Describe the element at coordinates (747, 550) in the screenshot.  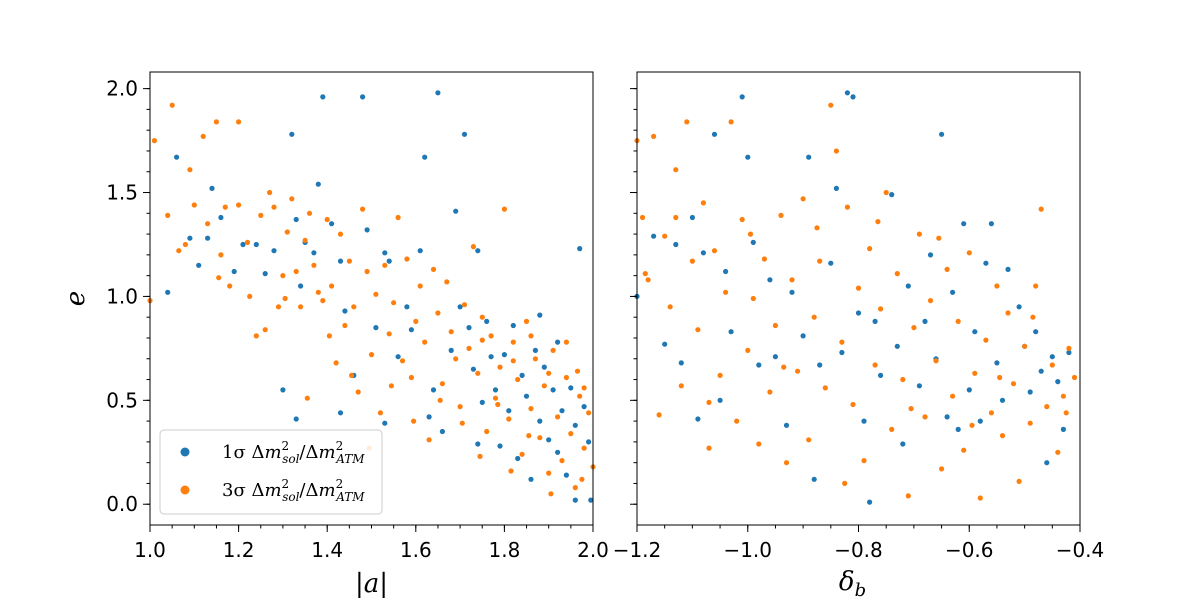
I see `x-tick-label: −1.0` at that location.